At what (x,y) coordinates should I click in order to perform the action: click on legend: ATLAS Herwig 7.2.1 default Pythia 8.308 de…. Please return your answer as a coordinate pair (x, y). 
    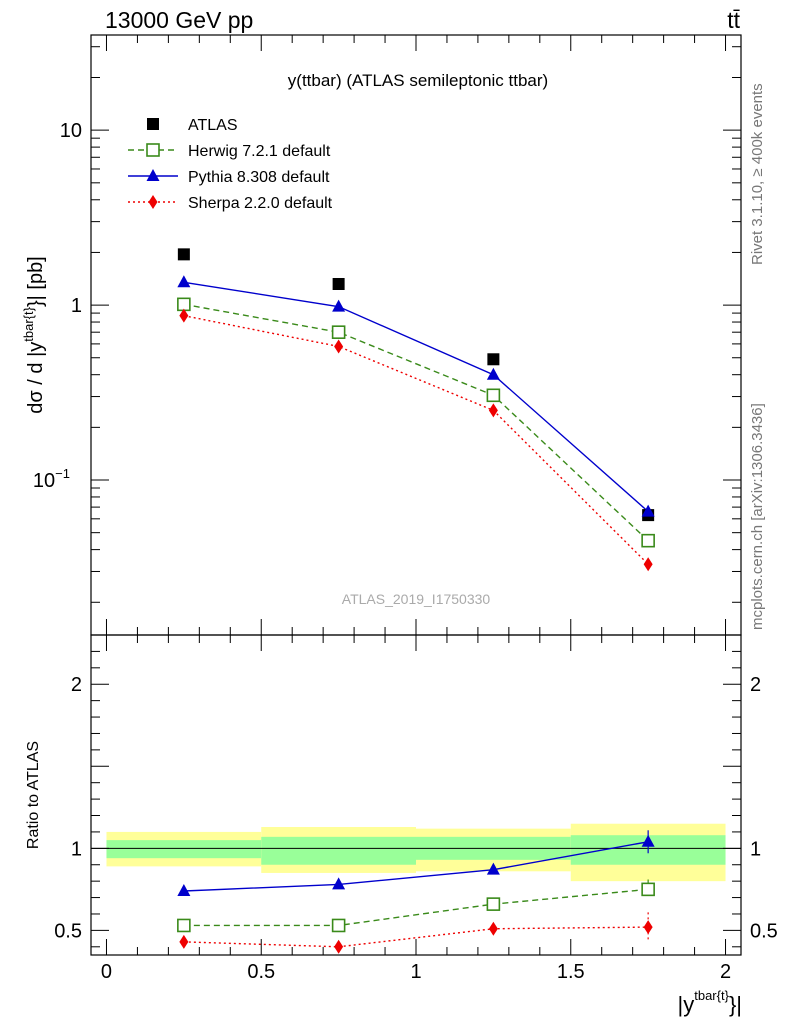
    Looking at the image, I should click on (230, 164).